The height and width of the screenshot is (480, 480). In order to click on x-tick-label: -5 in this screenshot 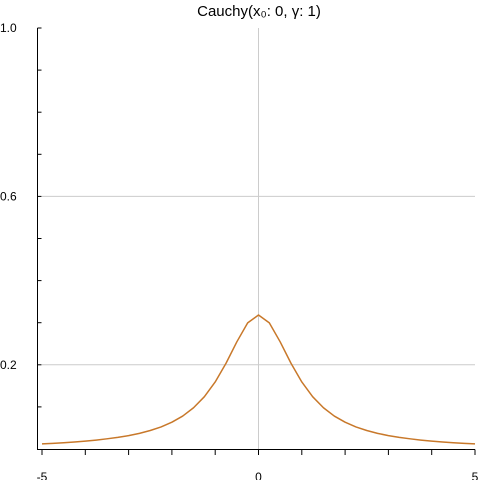, I will do `click(42, 475)`.